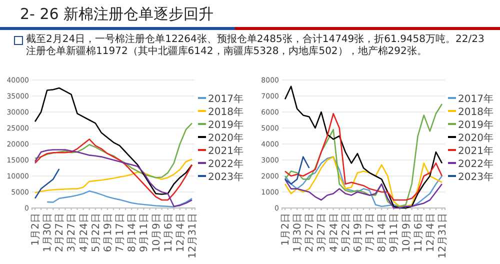 The height and width of the screenshot is (264, 500). Describe the element at coordinates (256, 46) in the screenshot. I see `text: 截至2月24日，一号棉注册仓单12264张、预报仓单2485张，合计14749张，折61.9458万吨。22/23注册仓单新疆棉11972（其中北疆库6142，南疆库5328，内地库502），地产棉292张。` at that location.